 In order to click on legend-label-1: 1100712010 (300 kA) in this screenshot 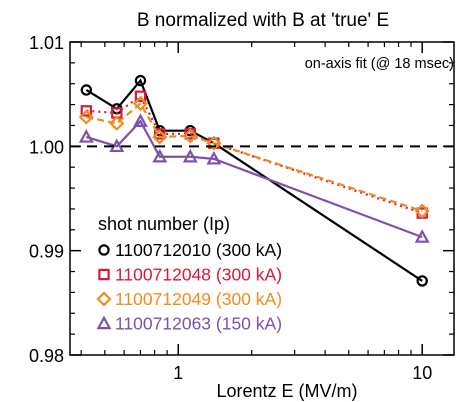, I will do `click(198, 250)`.